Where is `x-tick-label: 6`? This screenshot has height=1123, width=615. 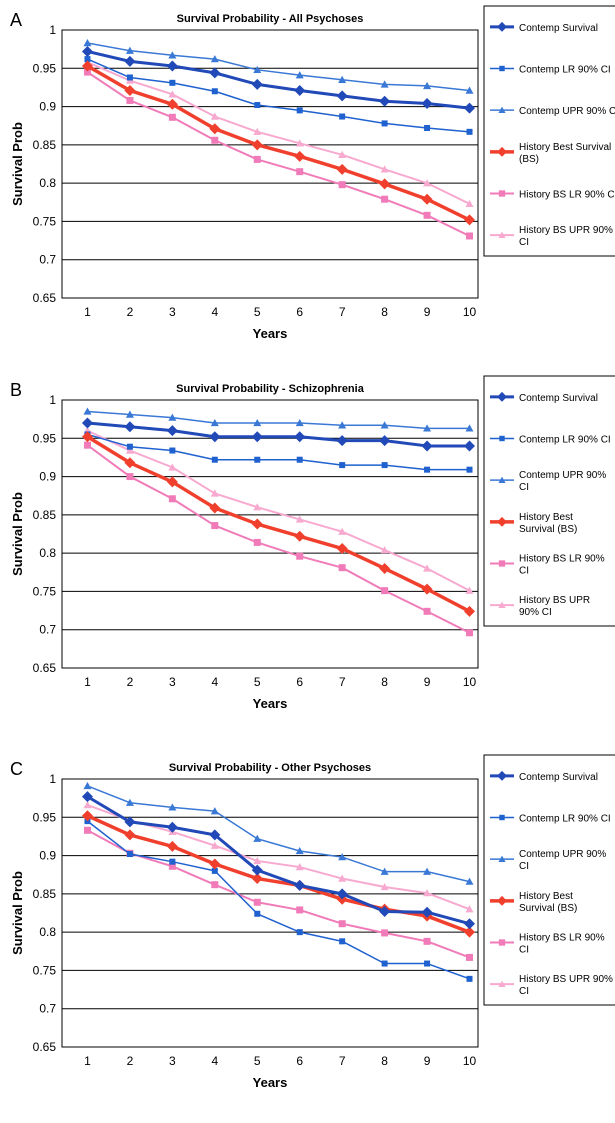 x-tick-label: 6 is located at coordinates (299, 1061).